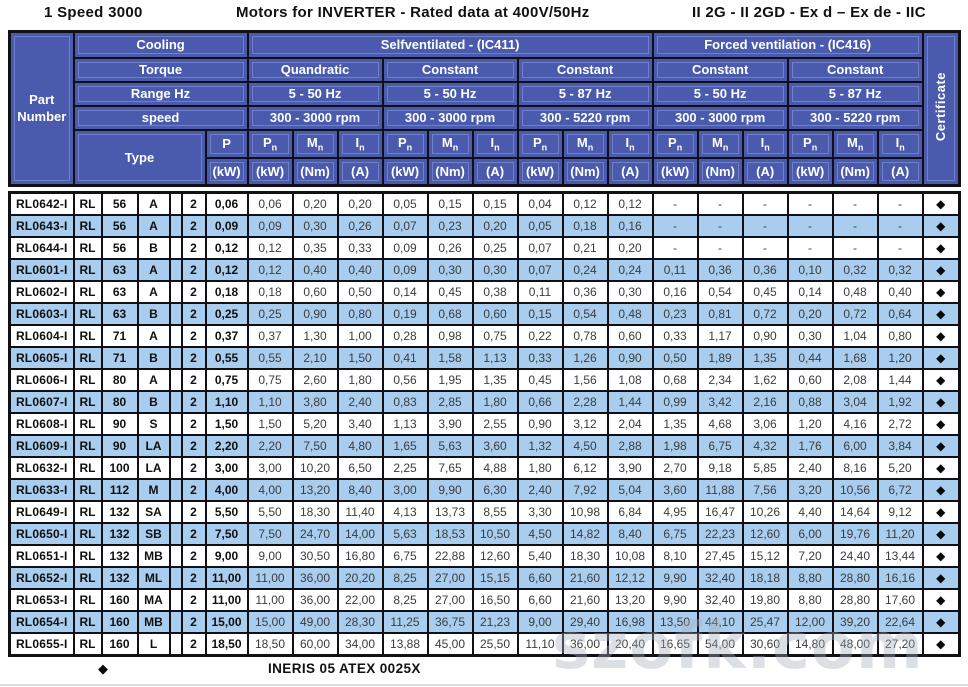  Describe the element at coordinates (41, 380) in the screenshot. I see `part-number-cell: RL0606-I` at that location.